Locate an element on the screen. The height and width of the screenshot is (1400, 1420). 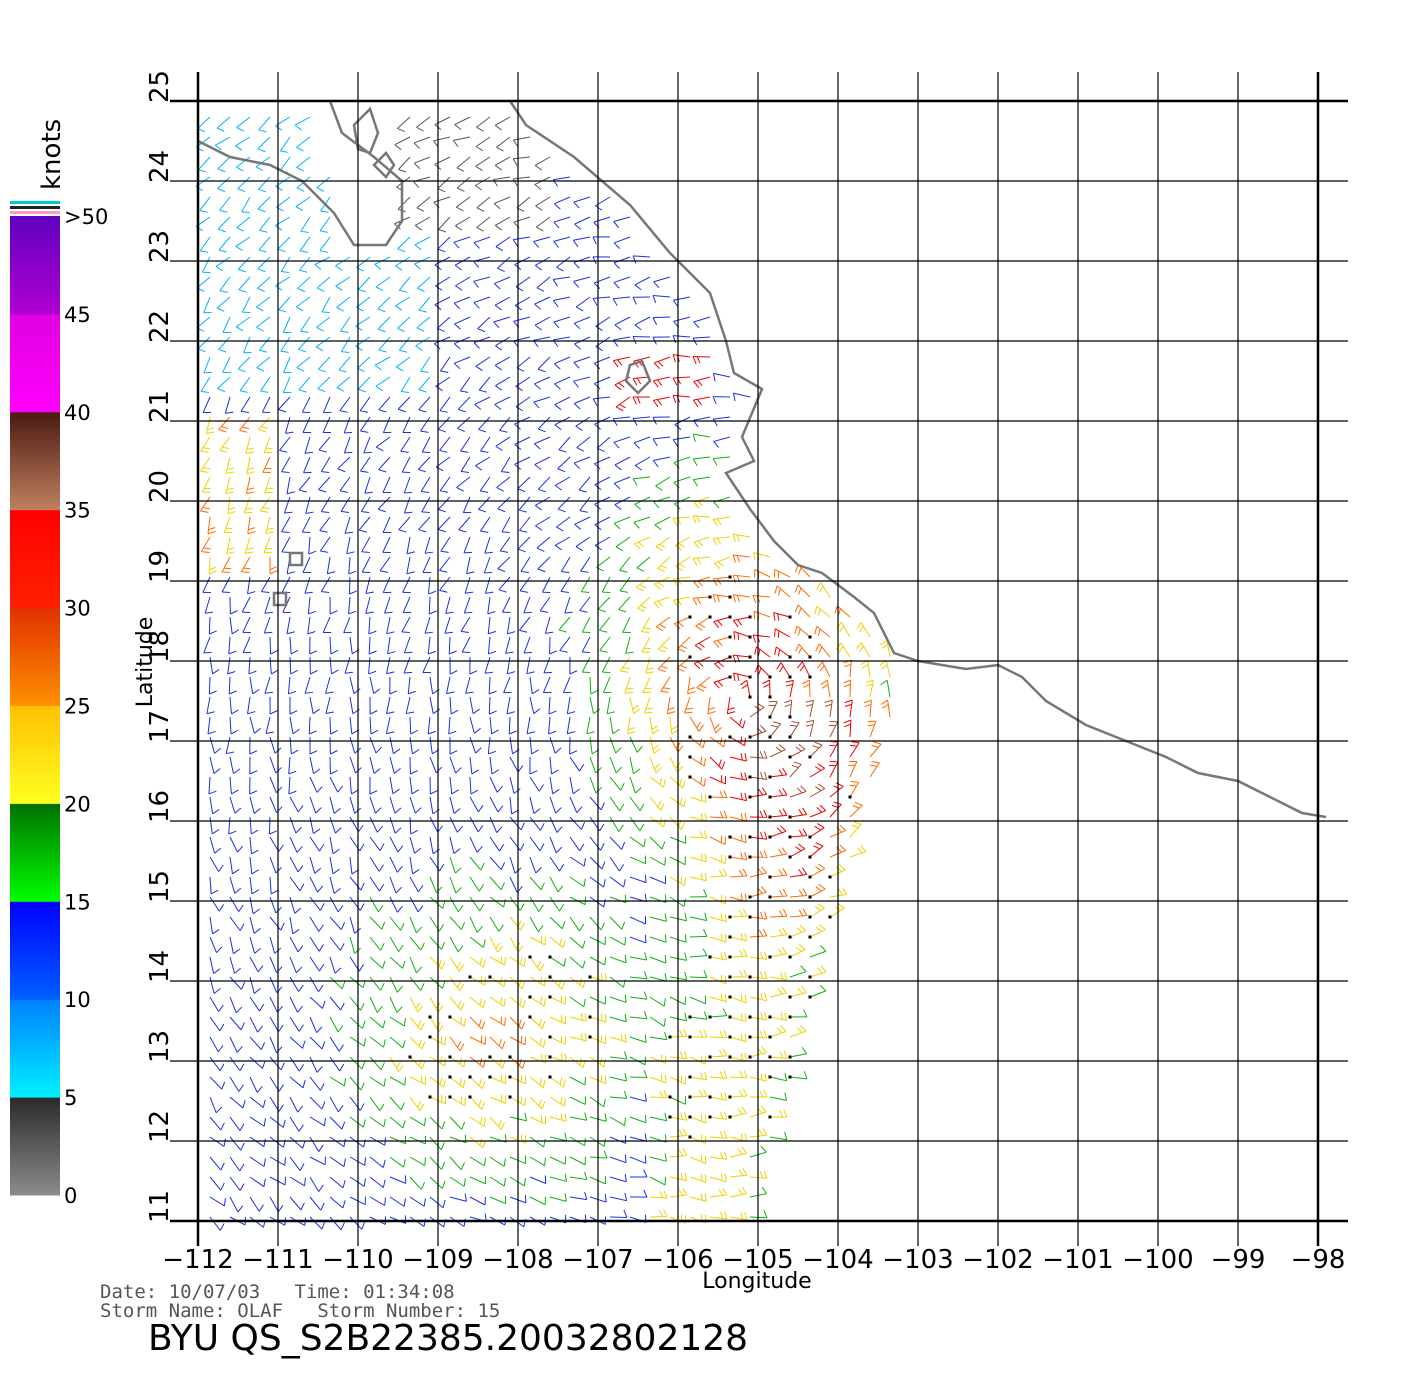
longitude-tick-label: −111 is located at coordinates (277, 1260).